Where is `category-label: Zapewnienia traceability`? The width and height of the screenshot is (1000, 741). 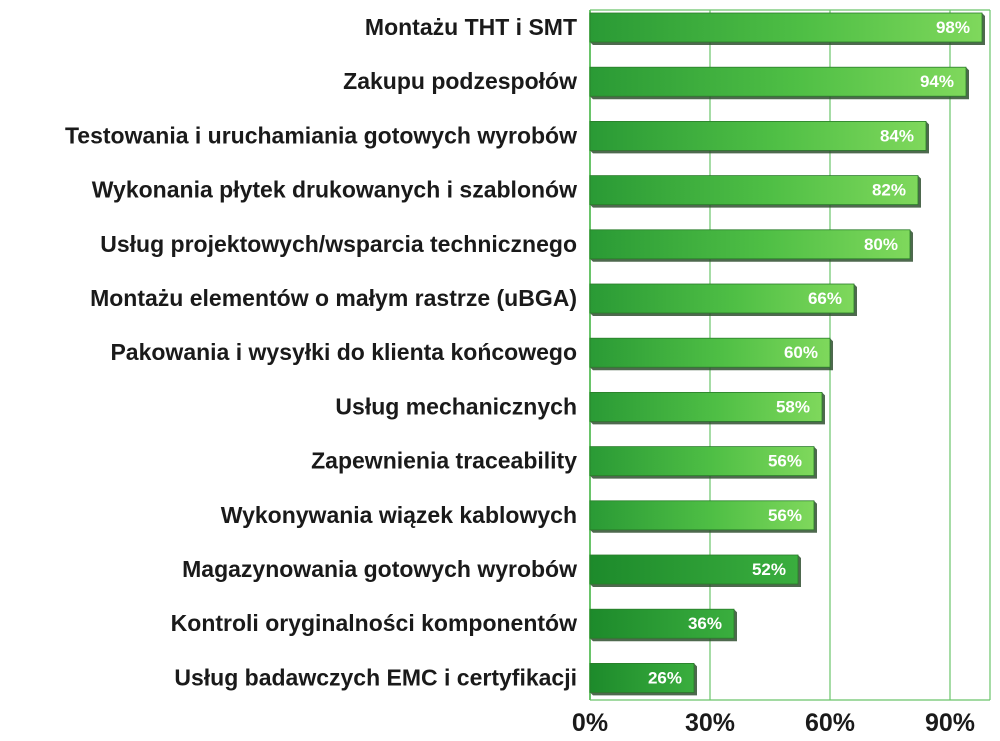
category-label: Zapewnienia traceability is located at coordinates (444, 461).